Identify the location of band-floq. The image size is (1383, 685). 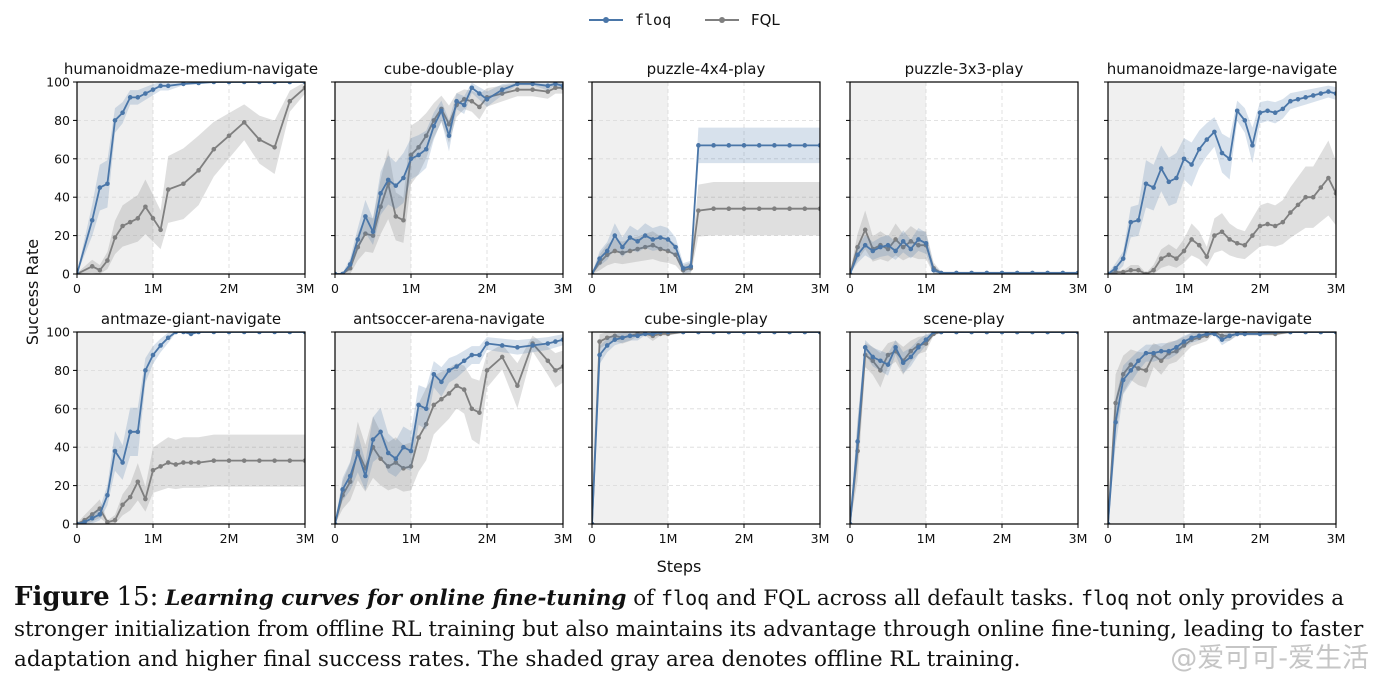
(964, 428).